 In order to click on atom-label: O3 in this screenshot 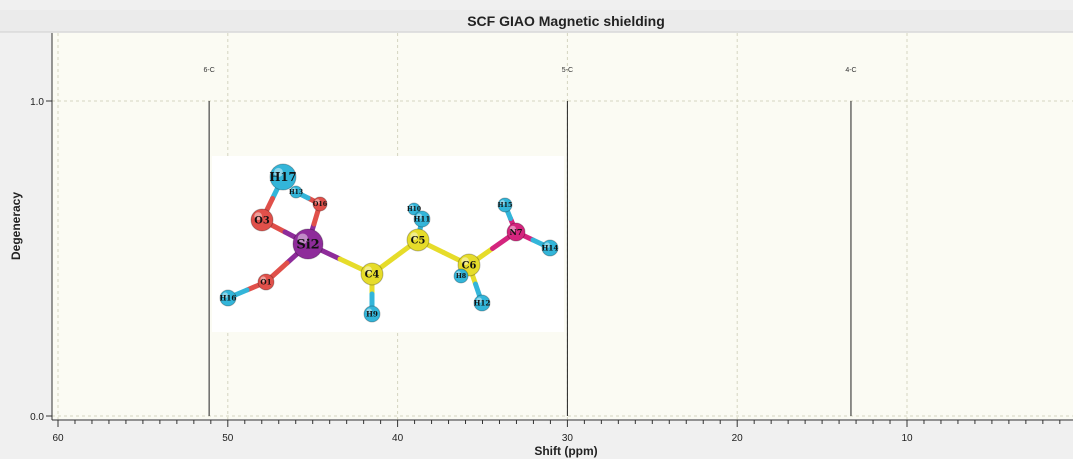, I will do `click(262, 220)`.